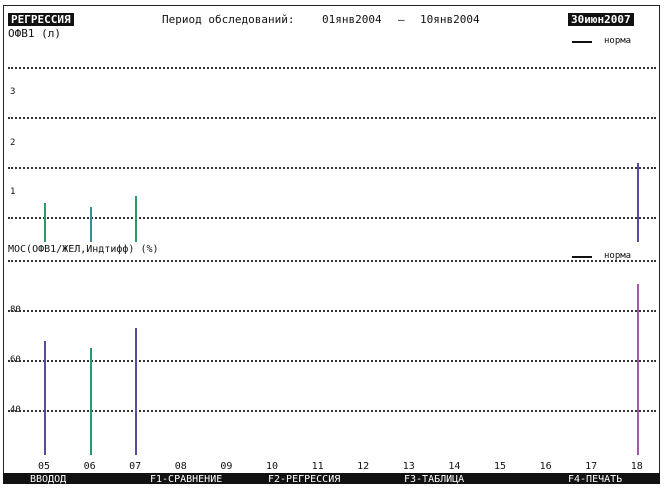 This screenshot has width=667, height=488. Describe the element at coordinates (226, 466) in the screenshot. I see `x-tick-label: 09` at that location.